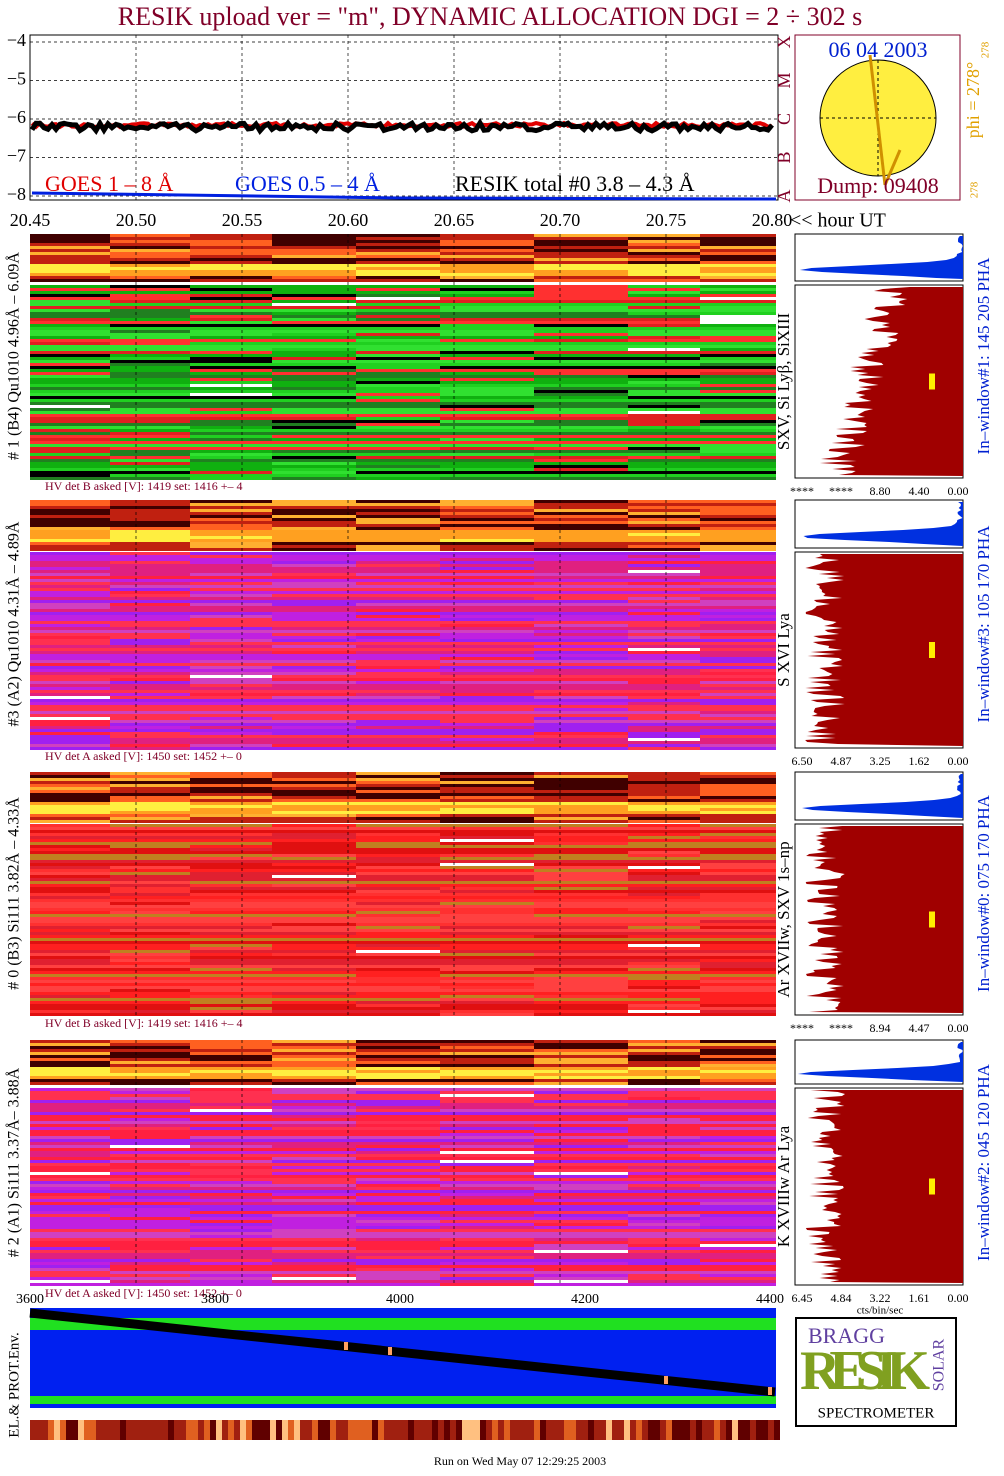 The width and height of the screenshot is (1004, 1476). I want to click on sun-phi: phi = 278°, so click(973, 100).